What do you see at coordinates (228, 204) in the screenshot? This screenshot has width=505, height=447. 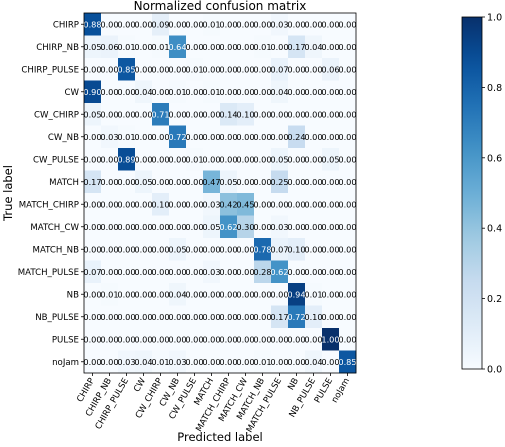 I see `cell-value-label: 0.42` at bounding box center [228, 204].